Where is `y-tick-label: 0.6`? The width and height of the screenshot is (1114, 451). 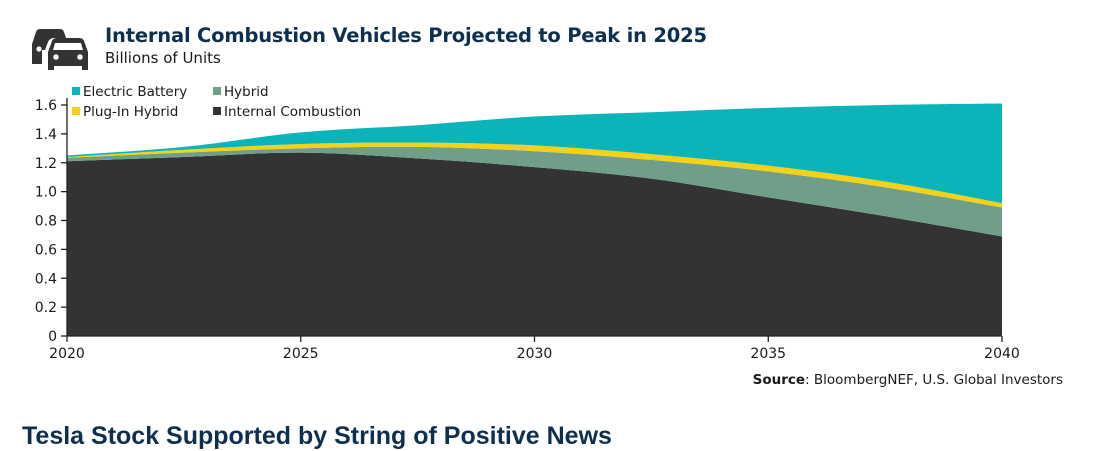
y-tick-label: 0.6 is located at coordinates (46, 250).